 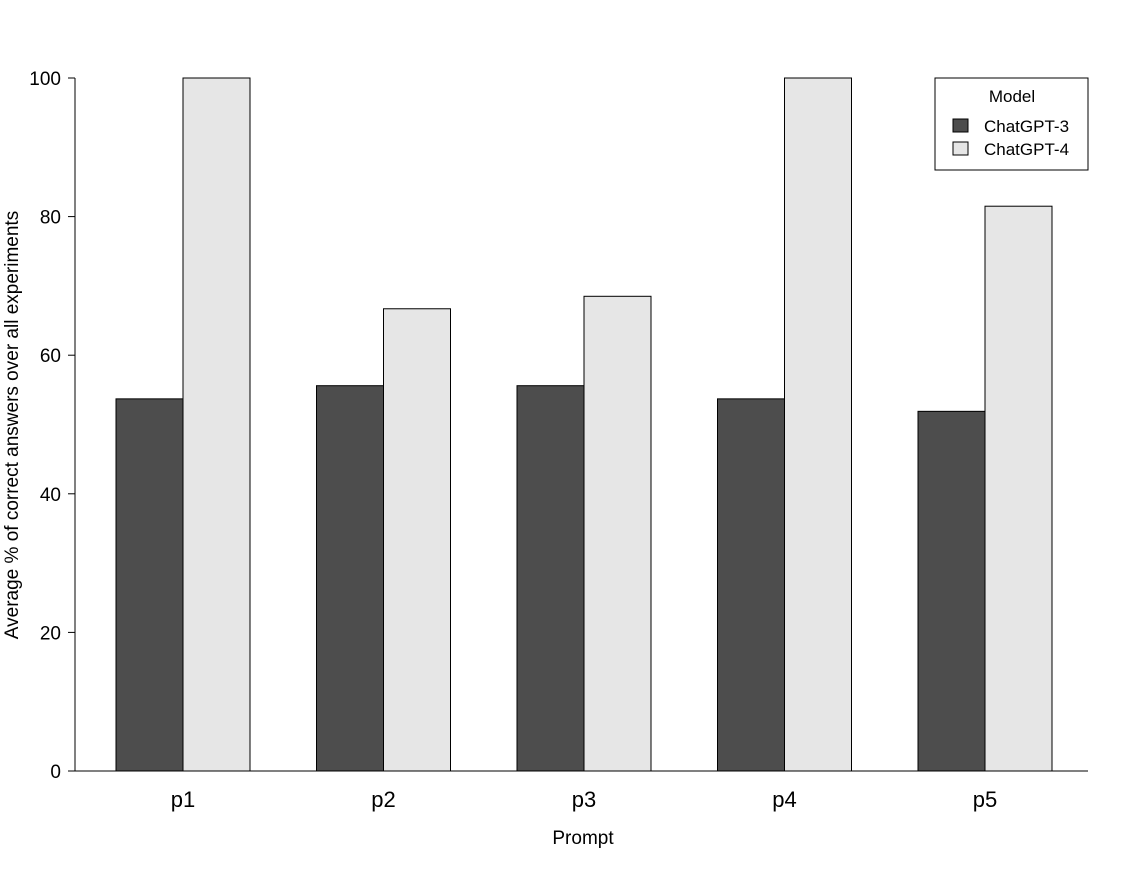 I want to click on x-category-label: p3, so click(x=584, y=799).